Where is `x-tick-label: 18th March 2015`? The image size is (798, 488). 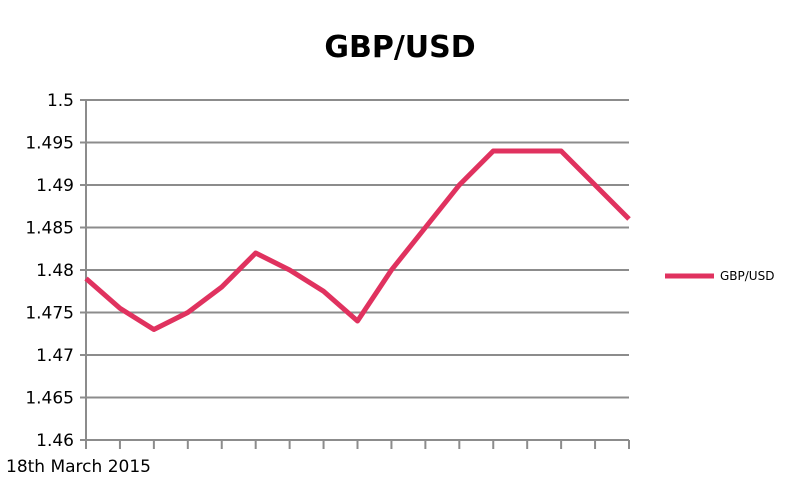 x-tick-label: 18th March 2015 is located at coordinates (78, 467).